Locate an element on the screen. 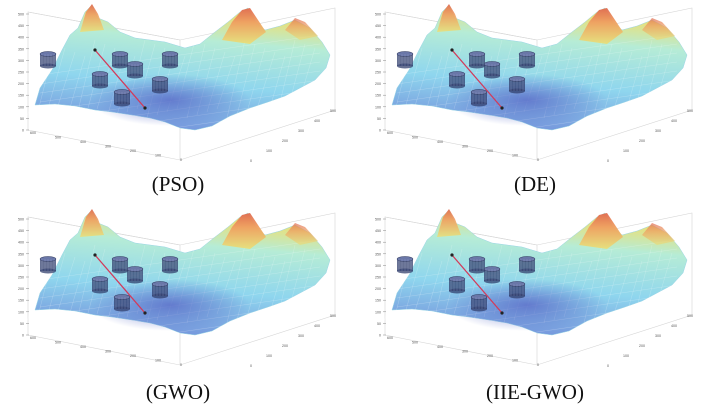  terrain-peak-far is located at coordinates (658, 234).